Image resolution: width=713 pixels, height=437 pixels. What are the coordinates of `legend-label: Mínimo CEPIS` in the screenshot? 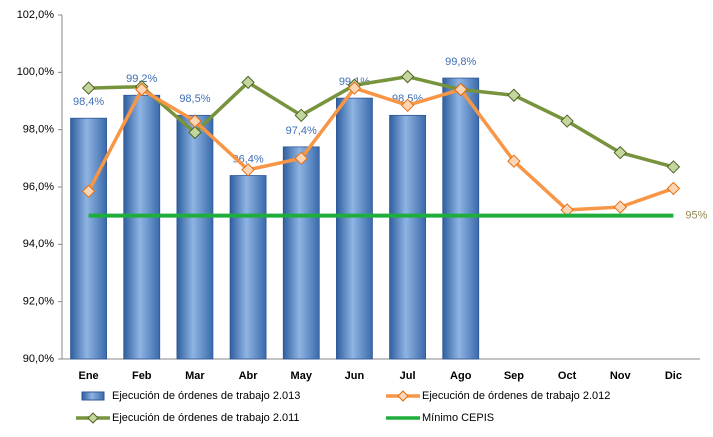 It's located at (458, 418).